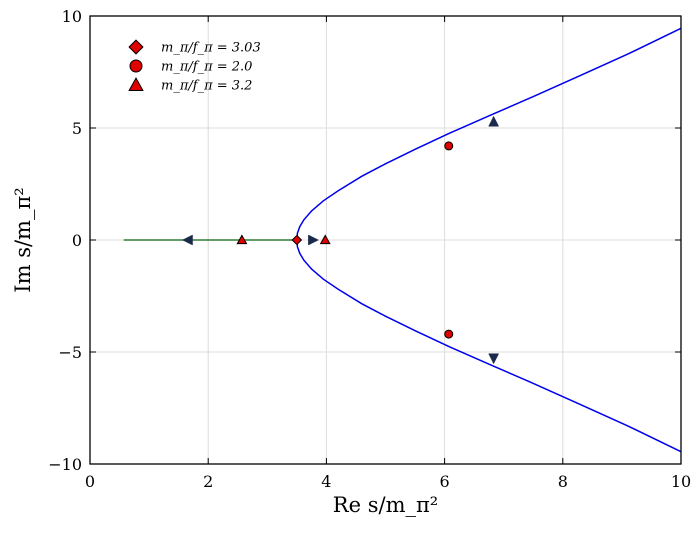 This screenshot has height=534, width=698. What do you see at coordinates (206, 86) in the screenshot?
I see `legend-label: m_π/f_π = 3.2` at bounding box center [206, 86].